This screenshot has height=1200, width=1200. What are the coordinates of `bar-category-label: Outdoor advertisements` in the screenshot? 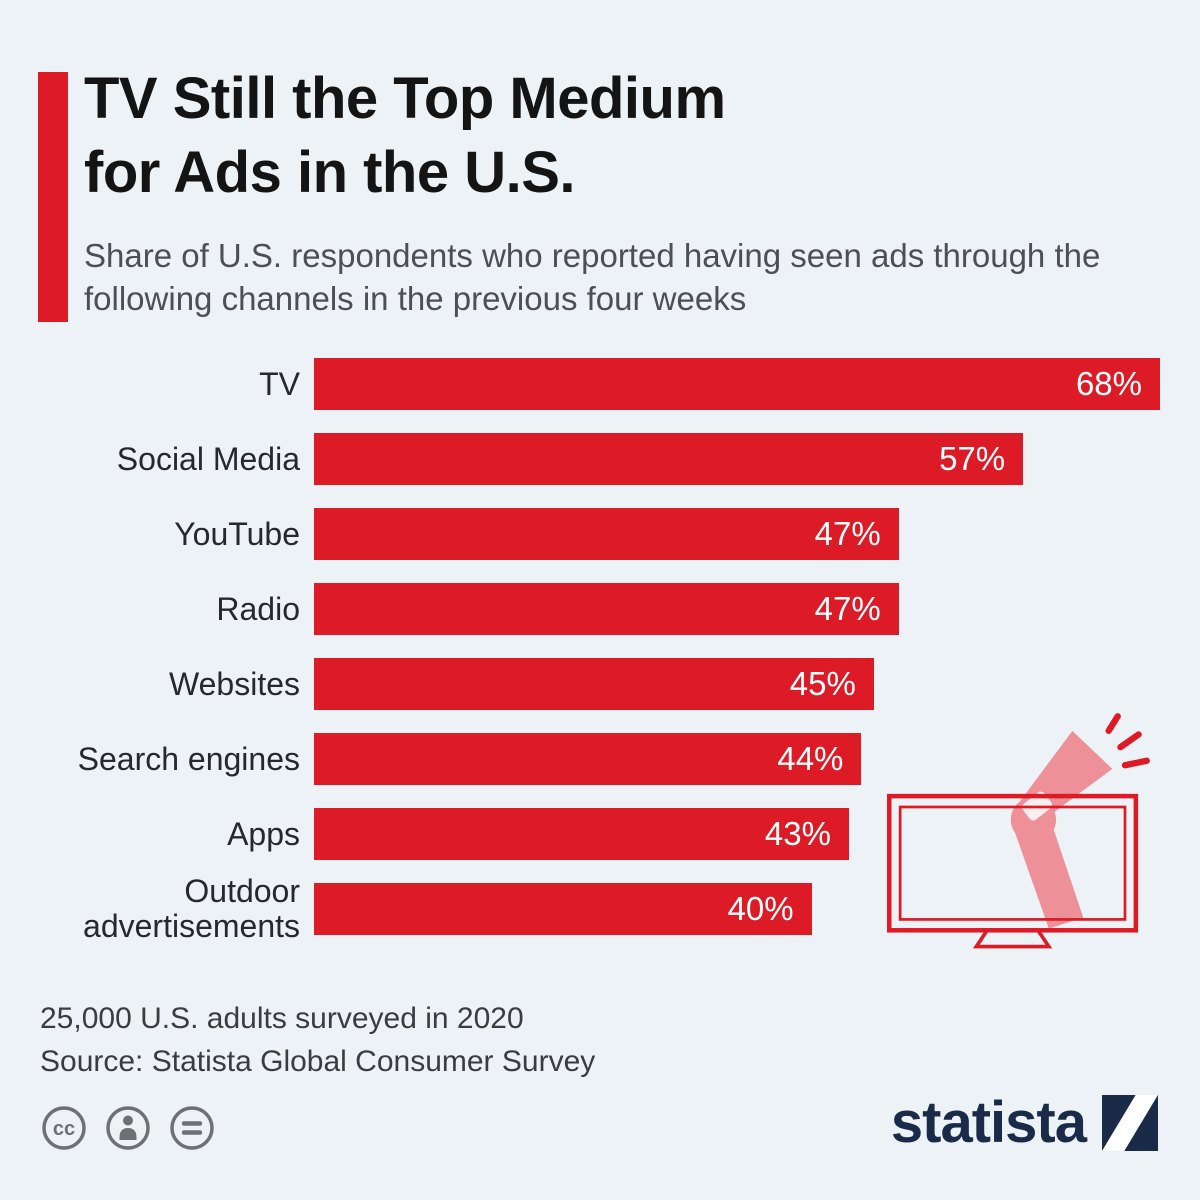 It's located at (191, 908).